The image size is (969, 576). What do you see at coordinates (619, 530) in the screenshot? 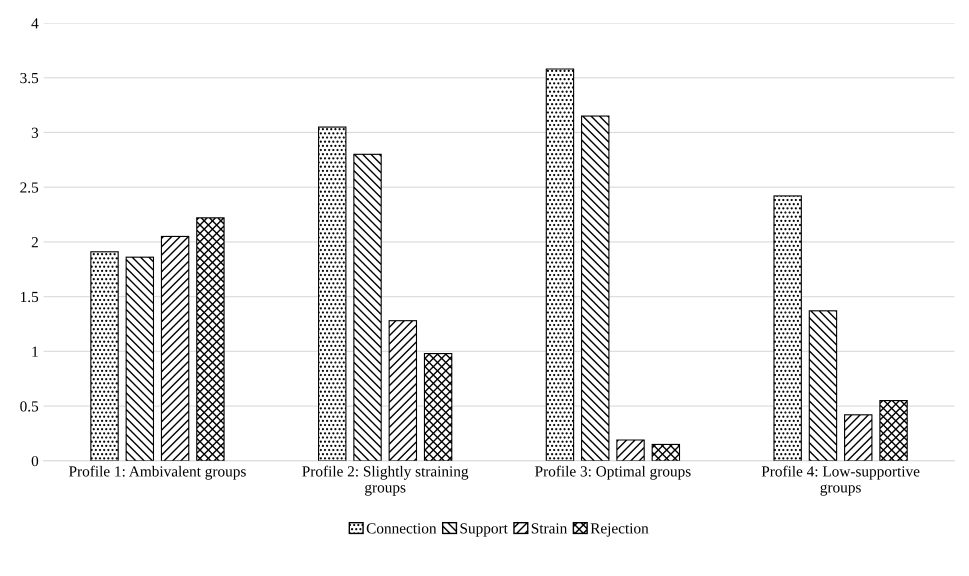
I see `legend-label: Rejection` at bounding box center [619, 530].